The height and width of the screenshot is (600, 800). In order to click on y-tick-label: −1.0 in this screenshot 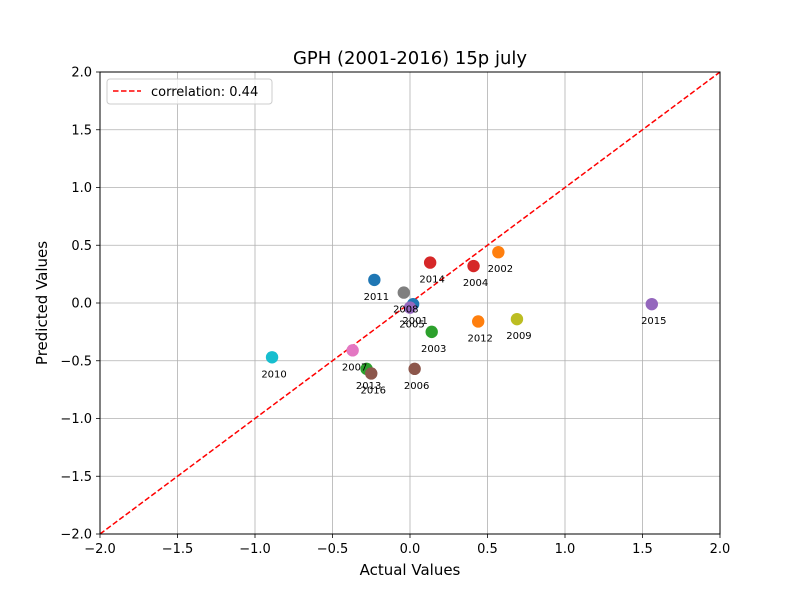, I will do `click(76, 419)`.